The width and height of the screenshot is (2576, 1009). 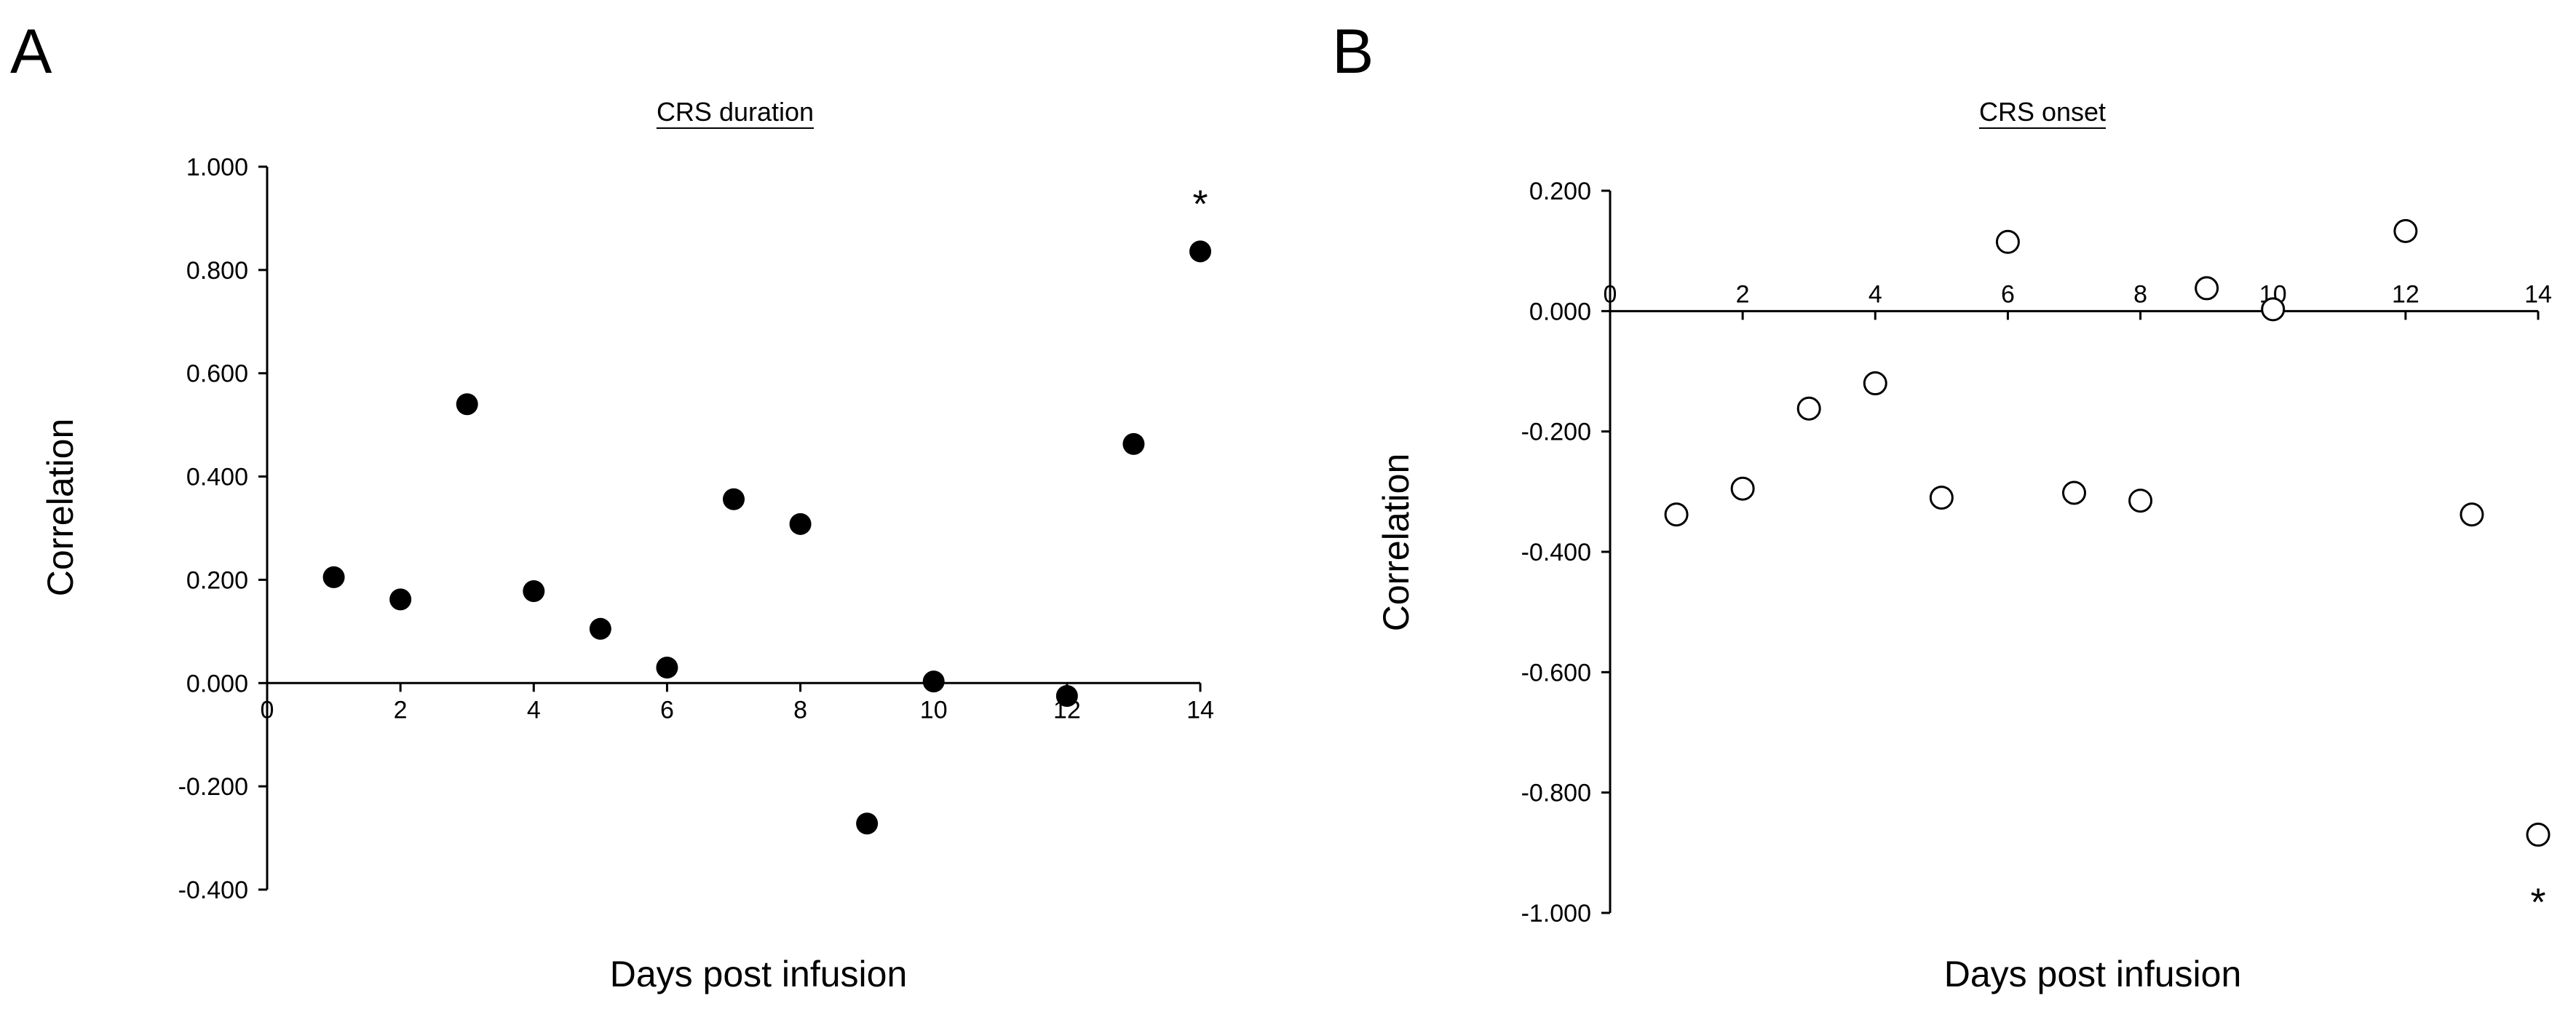 I want to click on y-tick-label-b: 0.000, so click(x=1560, y=311).